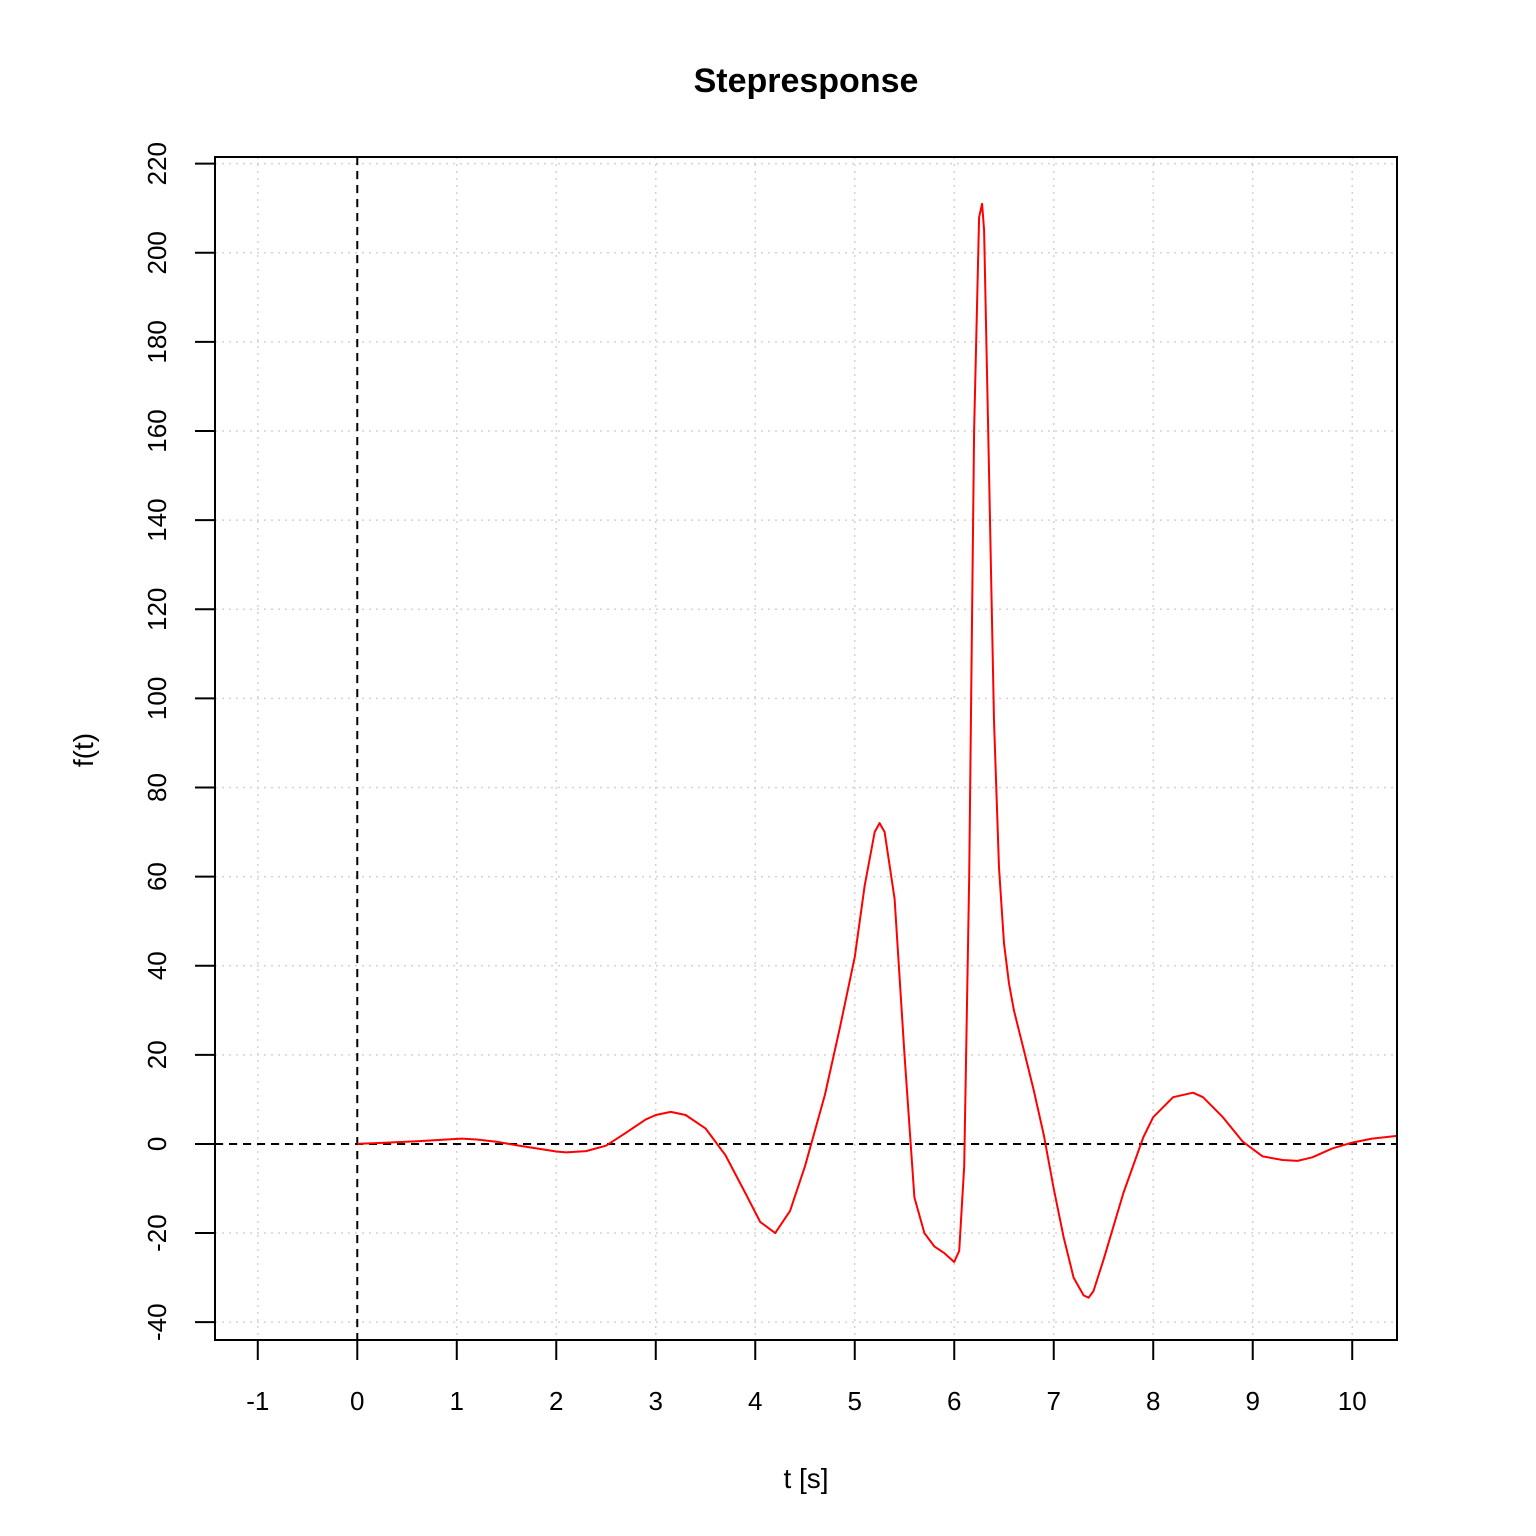 The width and height of the screenshot is (1536, 1536). I want to click on y-tick-label: 160, so click(157, 430).